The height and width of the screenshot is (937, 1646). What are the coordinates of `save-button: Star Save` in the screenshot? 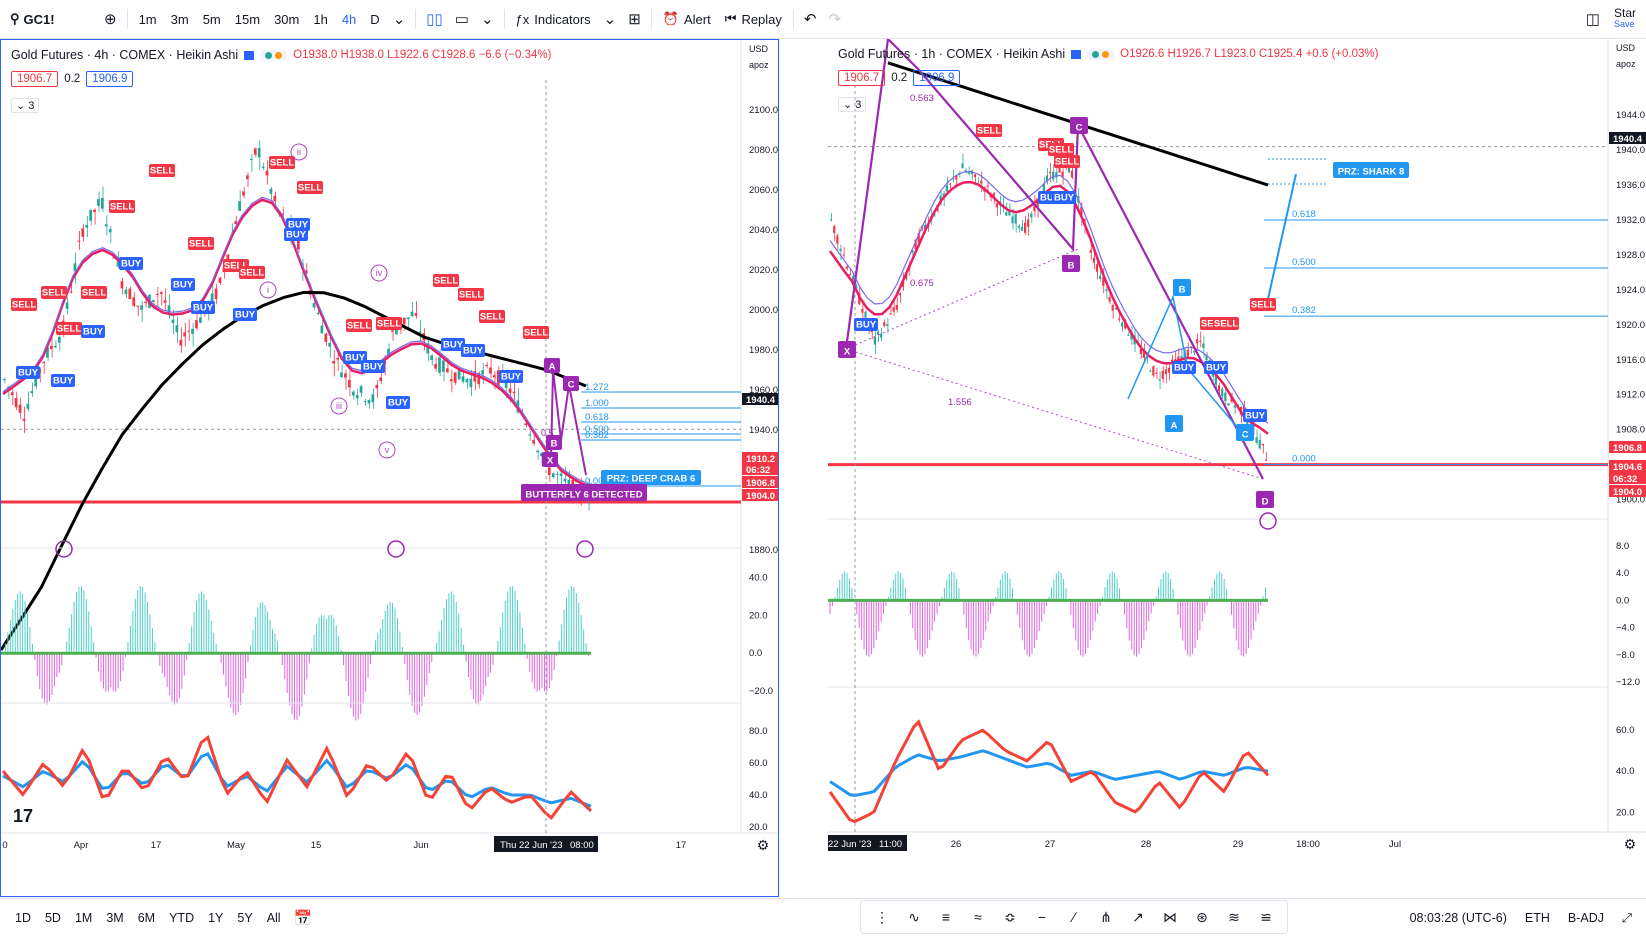 It's located at (1625, 18).